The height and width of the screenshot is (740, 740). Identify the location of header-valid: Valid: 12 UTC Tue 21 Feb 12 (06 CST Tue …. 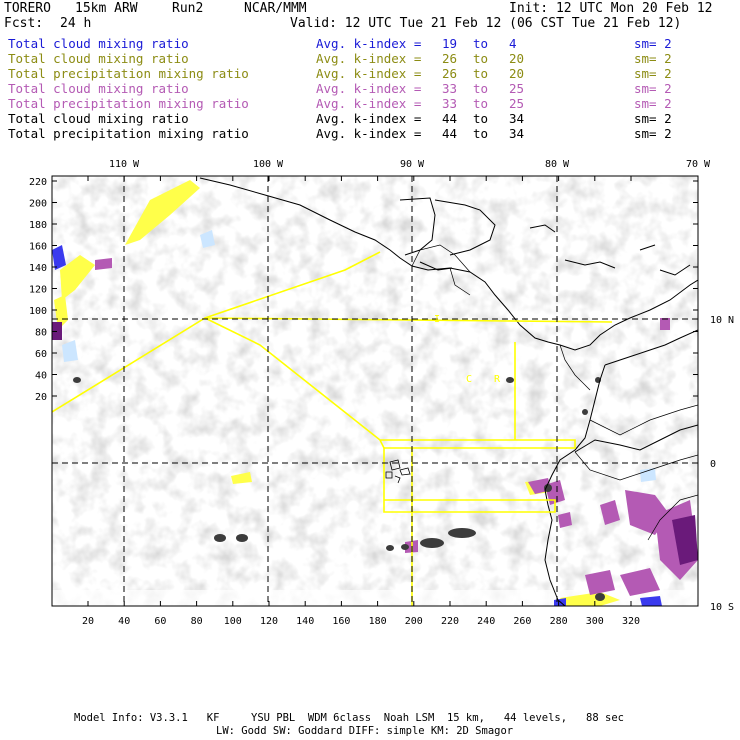
(486, 23).